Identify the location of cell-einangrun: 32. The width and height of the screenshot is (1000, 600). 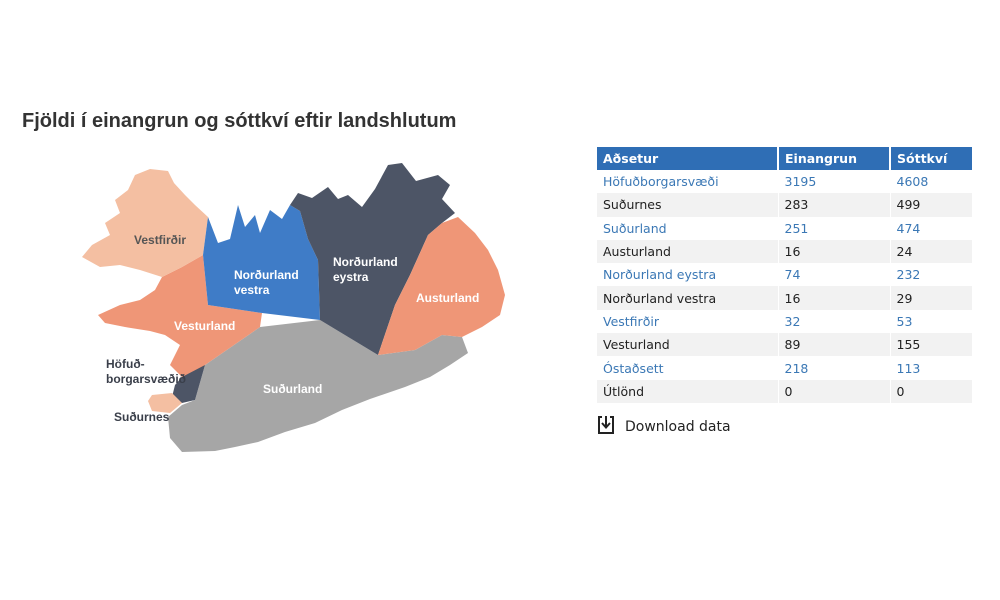
(834, 321).